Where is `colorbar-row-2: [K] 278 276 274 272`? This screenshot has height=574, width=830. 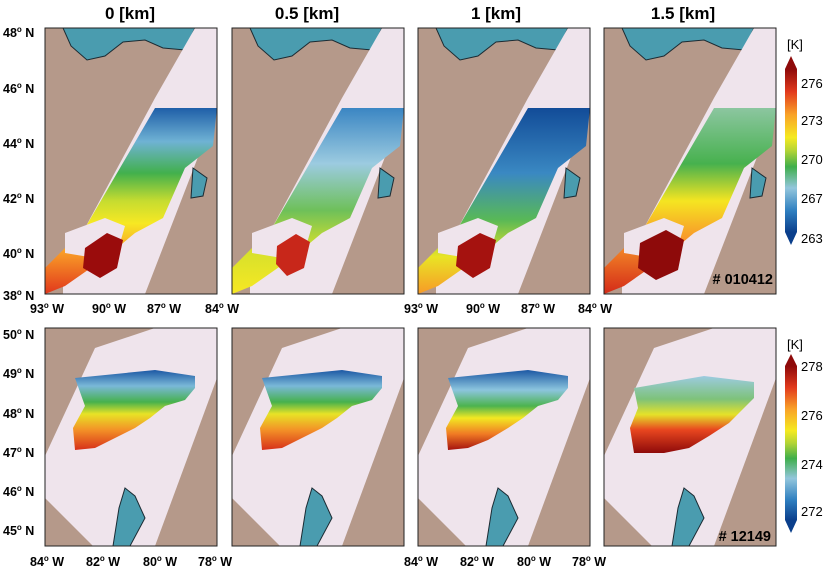
colorbar-row-2: [K] 278 276 274 272 is located at coordinates (804, 435).